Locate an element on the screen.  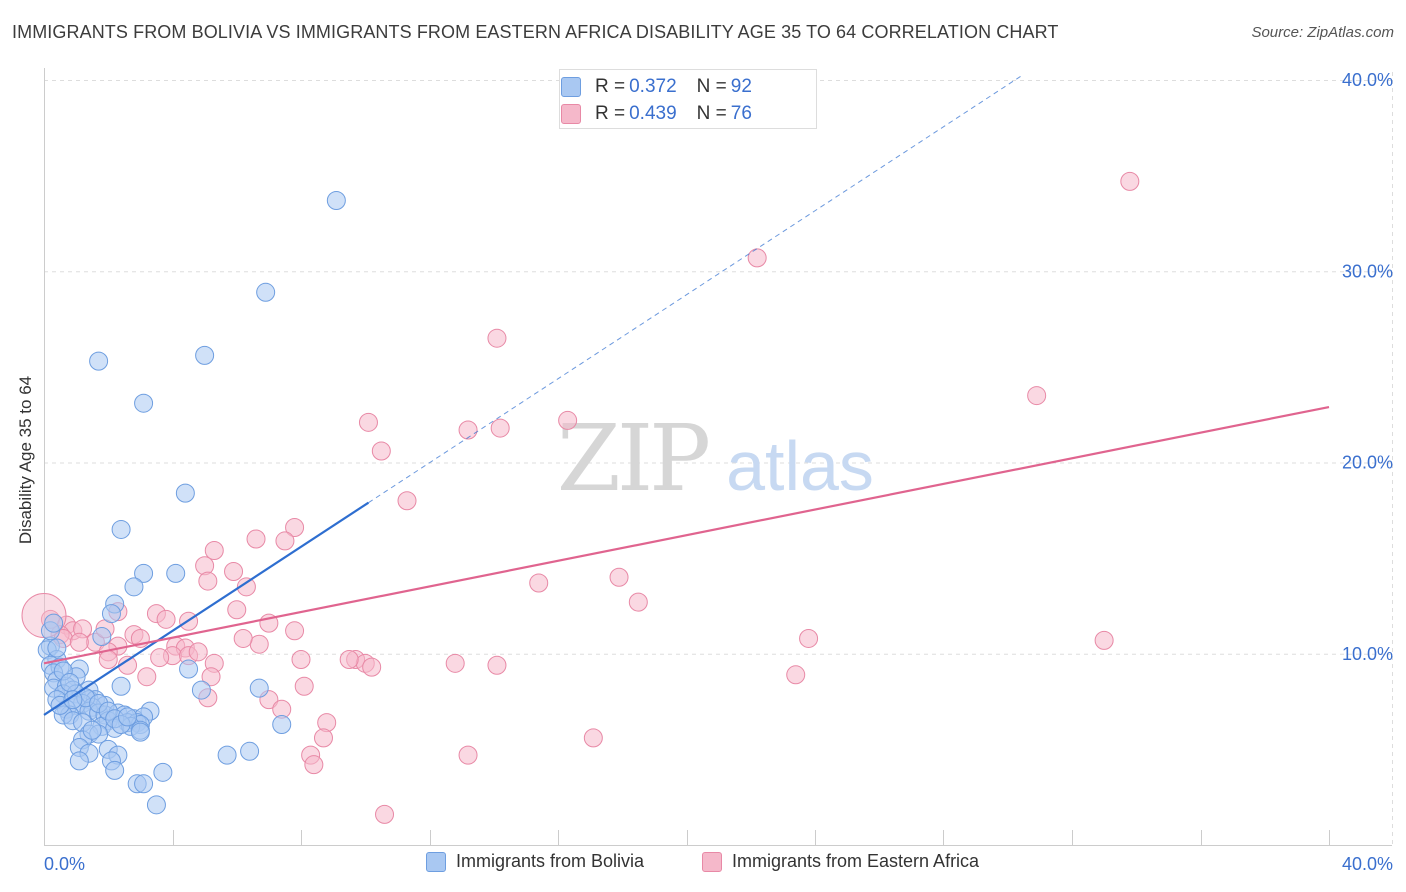
y-tick-label: 40.0% is located at coordinates (1367, 80).